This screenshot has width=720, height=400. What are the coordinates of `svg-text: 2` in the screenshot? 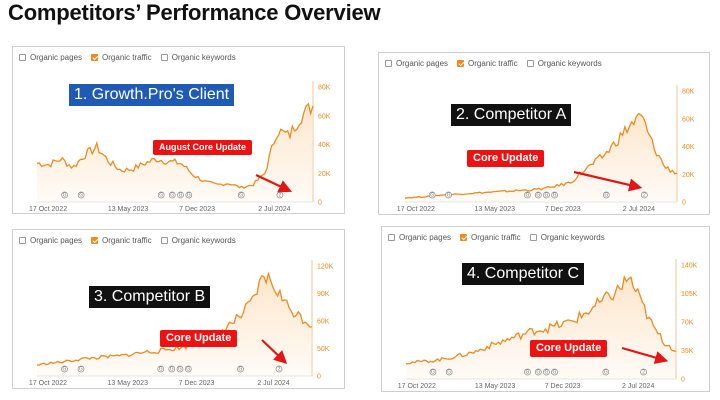 It's located at (279, 196).